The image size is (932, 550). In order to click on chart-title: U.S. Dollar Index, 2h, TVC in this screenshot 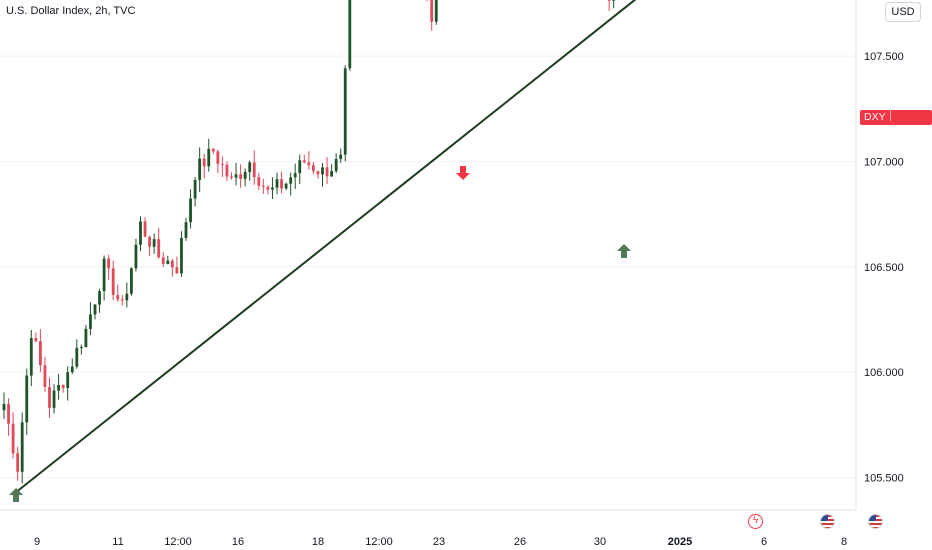, I will do `click(71, 11)`.